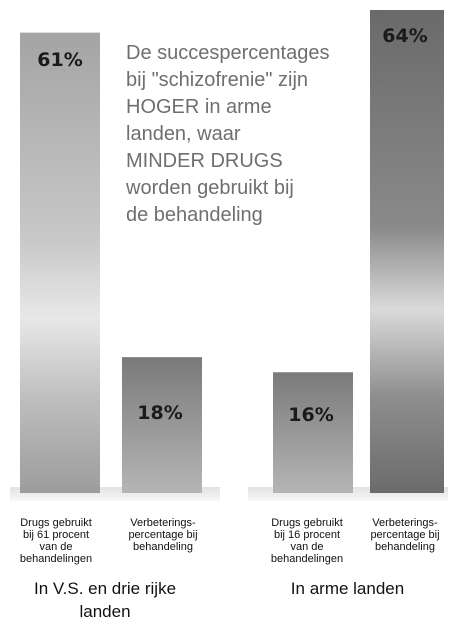 Image resolution: width=454 pixels, height=635 pixels. I want to click on bar-value-label: 61%, so click(60, 60).